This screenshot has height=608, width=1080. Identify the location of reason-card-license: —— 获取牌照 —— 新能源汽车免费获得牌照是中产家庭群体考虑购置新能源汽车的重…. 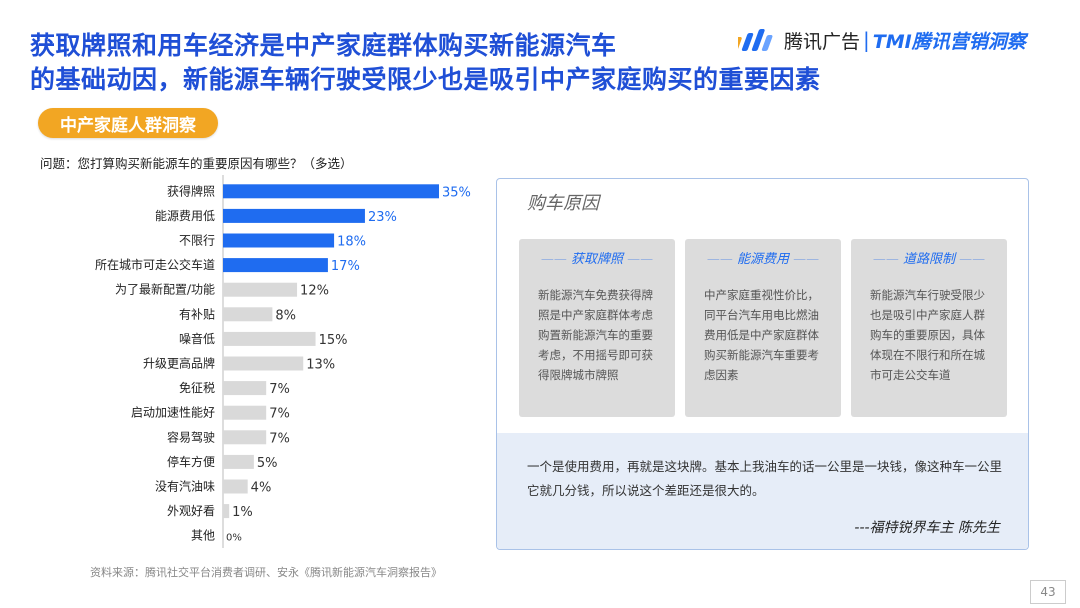
(597, 328).